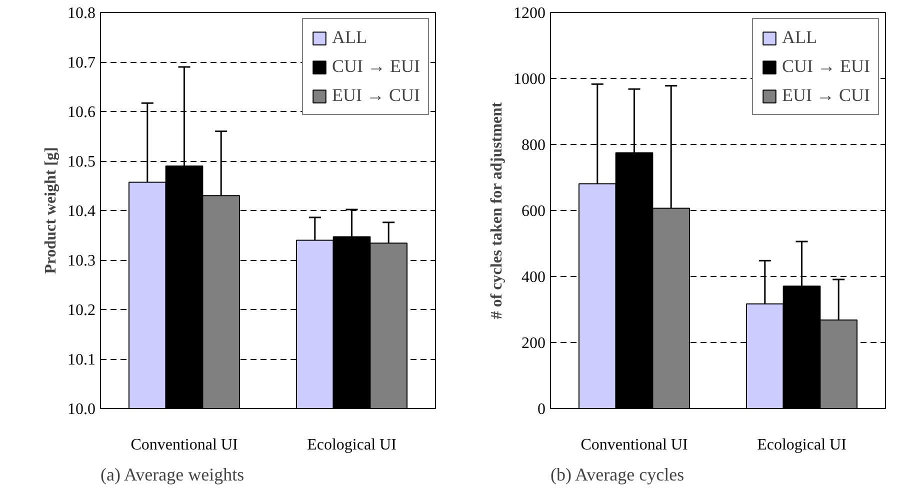 The height and width of the screenshot is (496, 903). What do you see at coordinates (82, 360) in the screenshot?
I see `y-tick-label: 10.1` at bounding box center [82, 360].